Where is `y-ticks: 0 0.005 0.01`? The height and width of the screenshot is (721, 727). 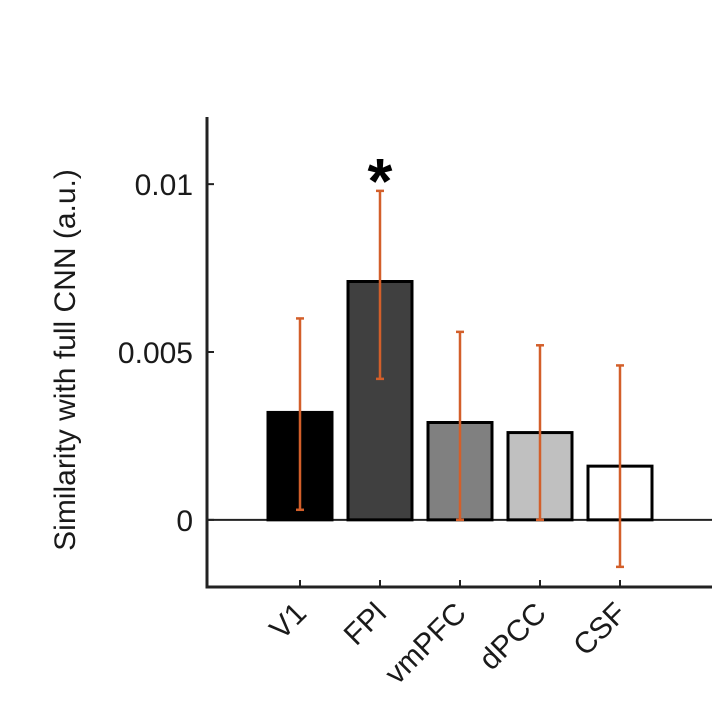 y-ticks: 0 0.005 0.01 is located at coordinates (166, 353).